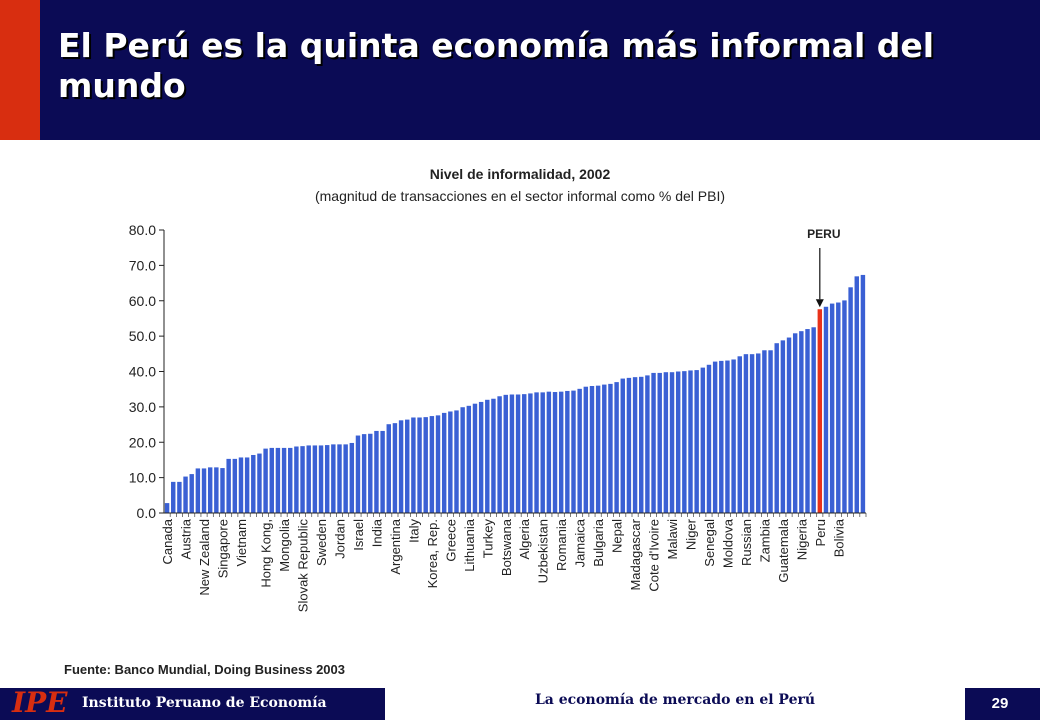  Describe the element at coordinates (321, 542) in the screenshot. I see `x-tick-label: Sweden` at that location.